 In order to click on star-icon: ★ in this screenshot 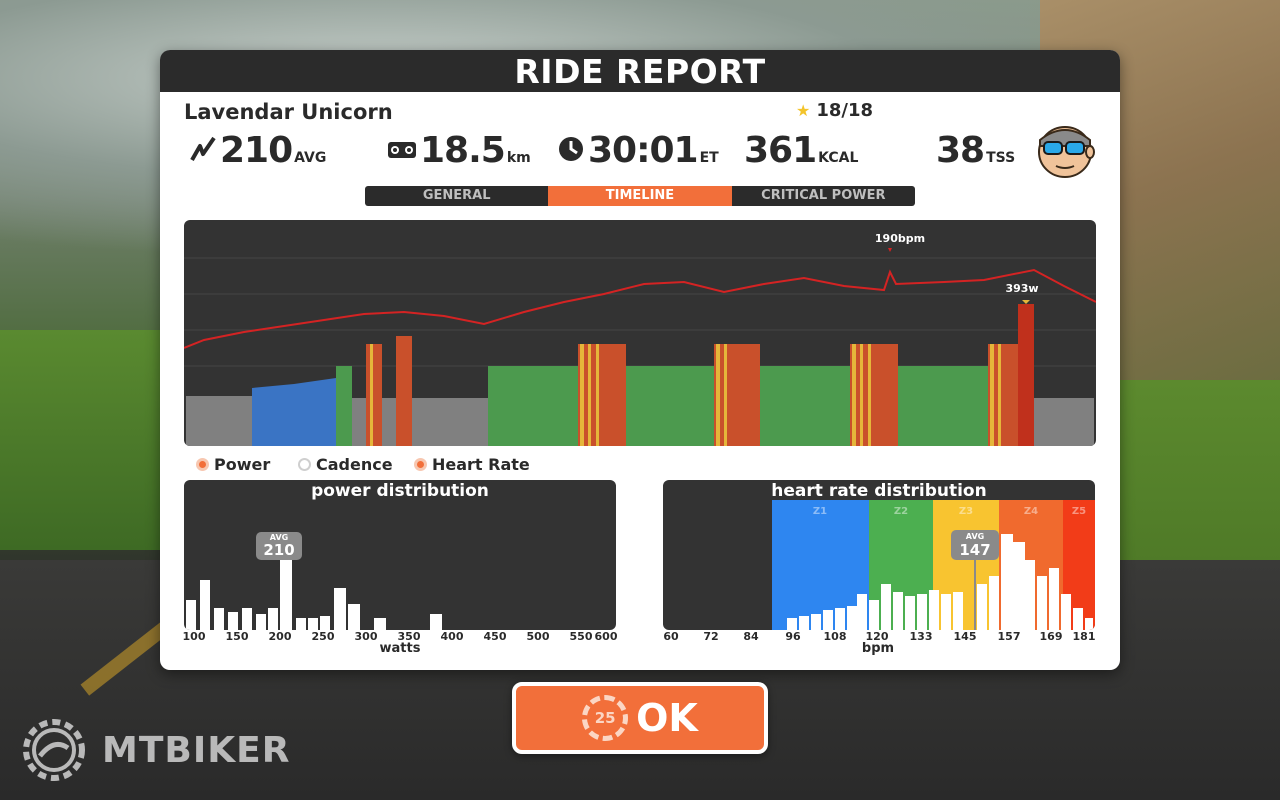, I will do `click(803, 110)`.